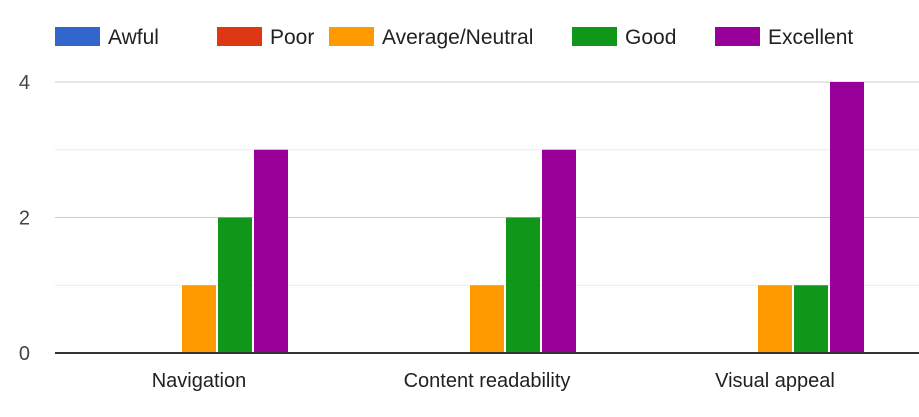 Image resolution: width=919 pixels, height=417 pixels. What do you see at coordinates (650, 37) in the screenshot?
I see `legend-label-3: Good` at bounding box center [650, 37].